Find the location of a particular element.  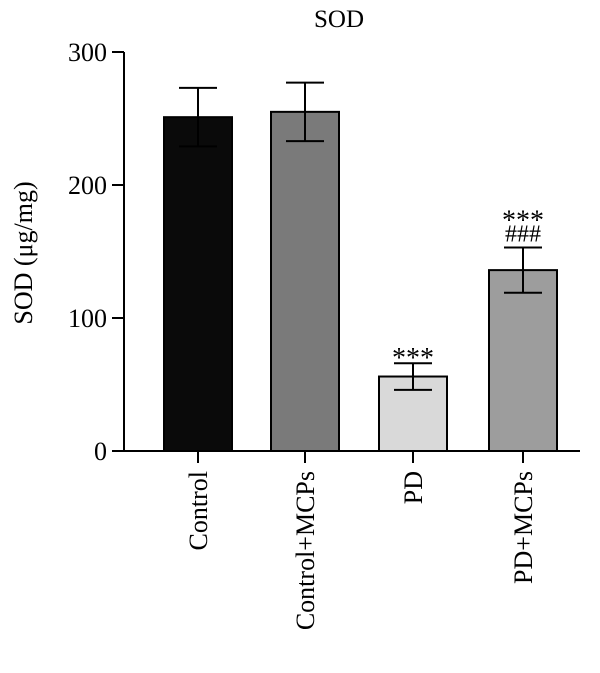

x-tick-label: PD+MCPs is located at coordinates (523, 527).